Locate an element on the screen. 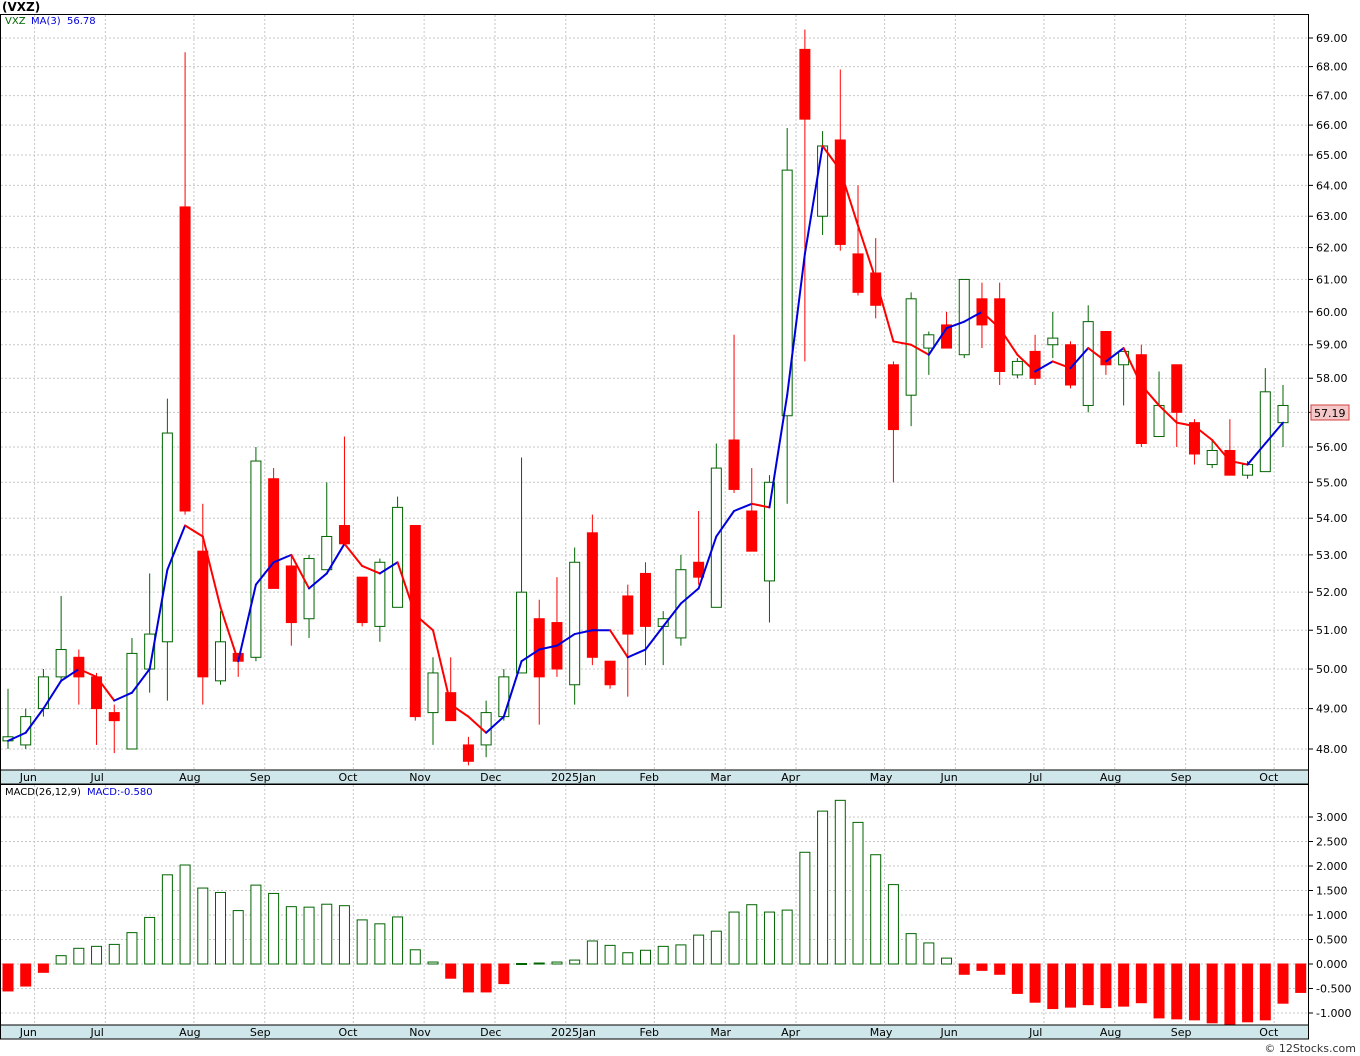 Image resolution: width=1360 pixels, height=1056 pixels. price-tick-label: 65.00 is located at coordinates (1332, 155).